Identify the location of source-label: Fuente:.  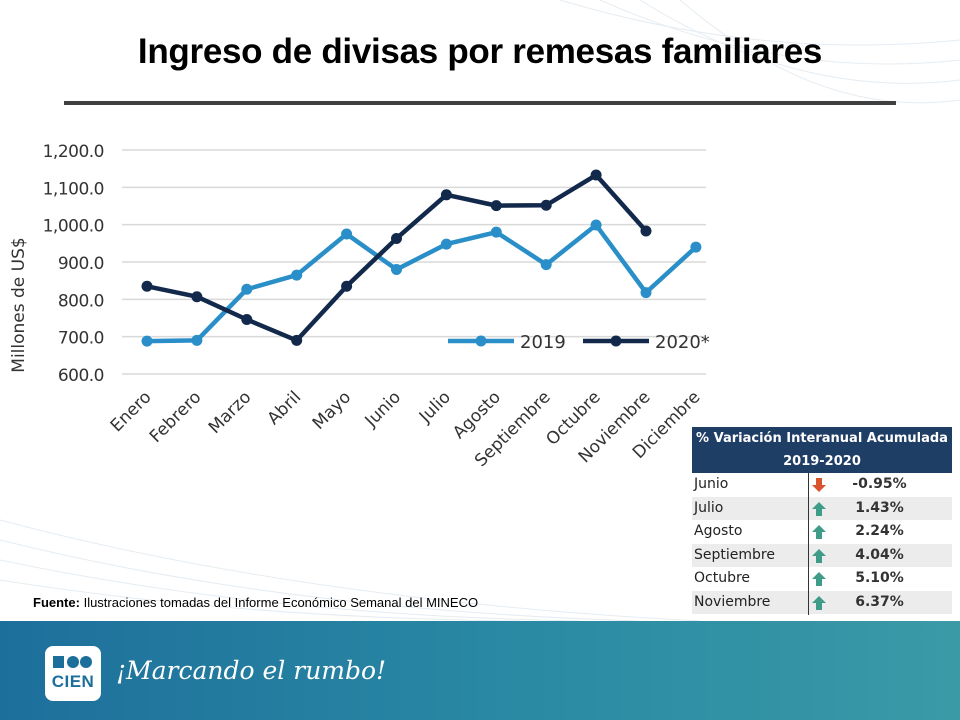
(56, 602).